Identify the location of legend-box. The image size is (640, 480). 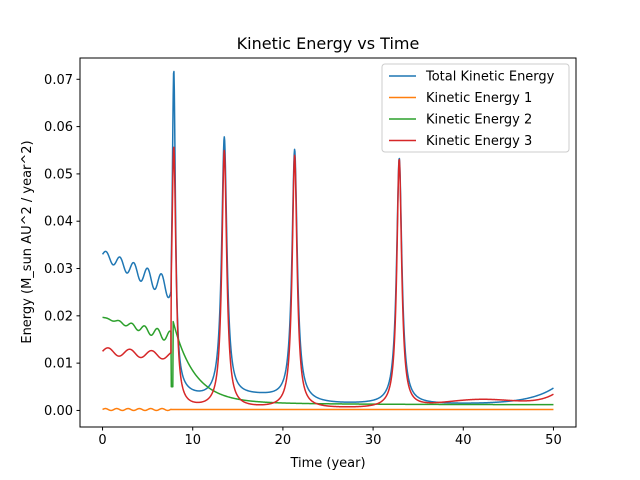
(475, 108).